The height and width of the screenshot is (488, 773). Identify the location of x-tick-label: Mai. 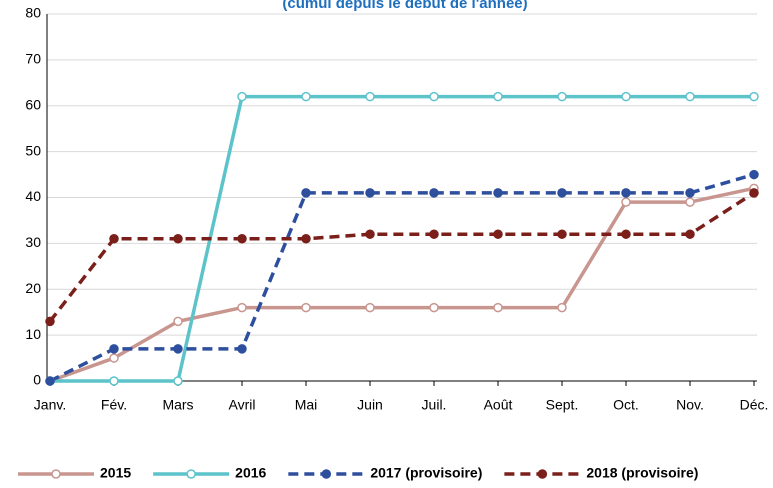
(306, 405).